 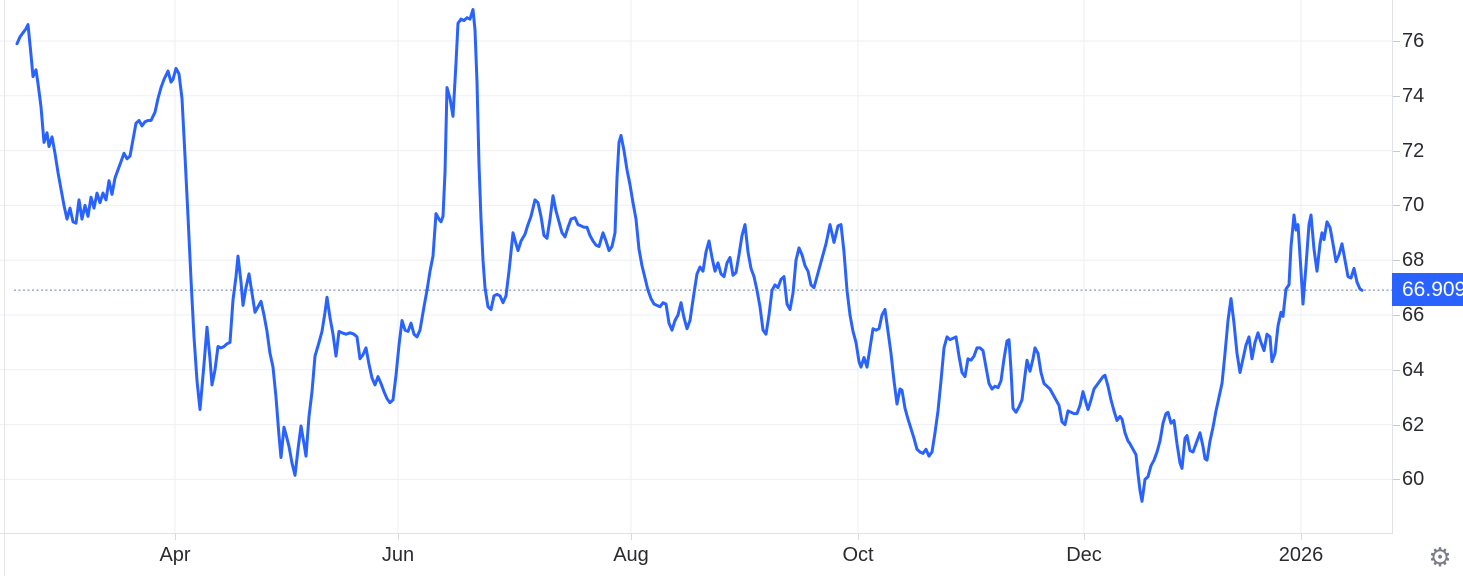 What do you see at coordinates (1413, 370) in the screenshot?
I see `price-axis-label: 64` at bounding box center [1413, 370].